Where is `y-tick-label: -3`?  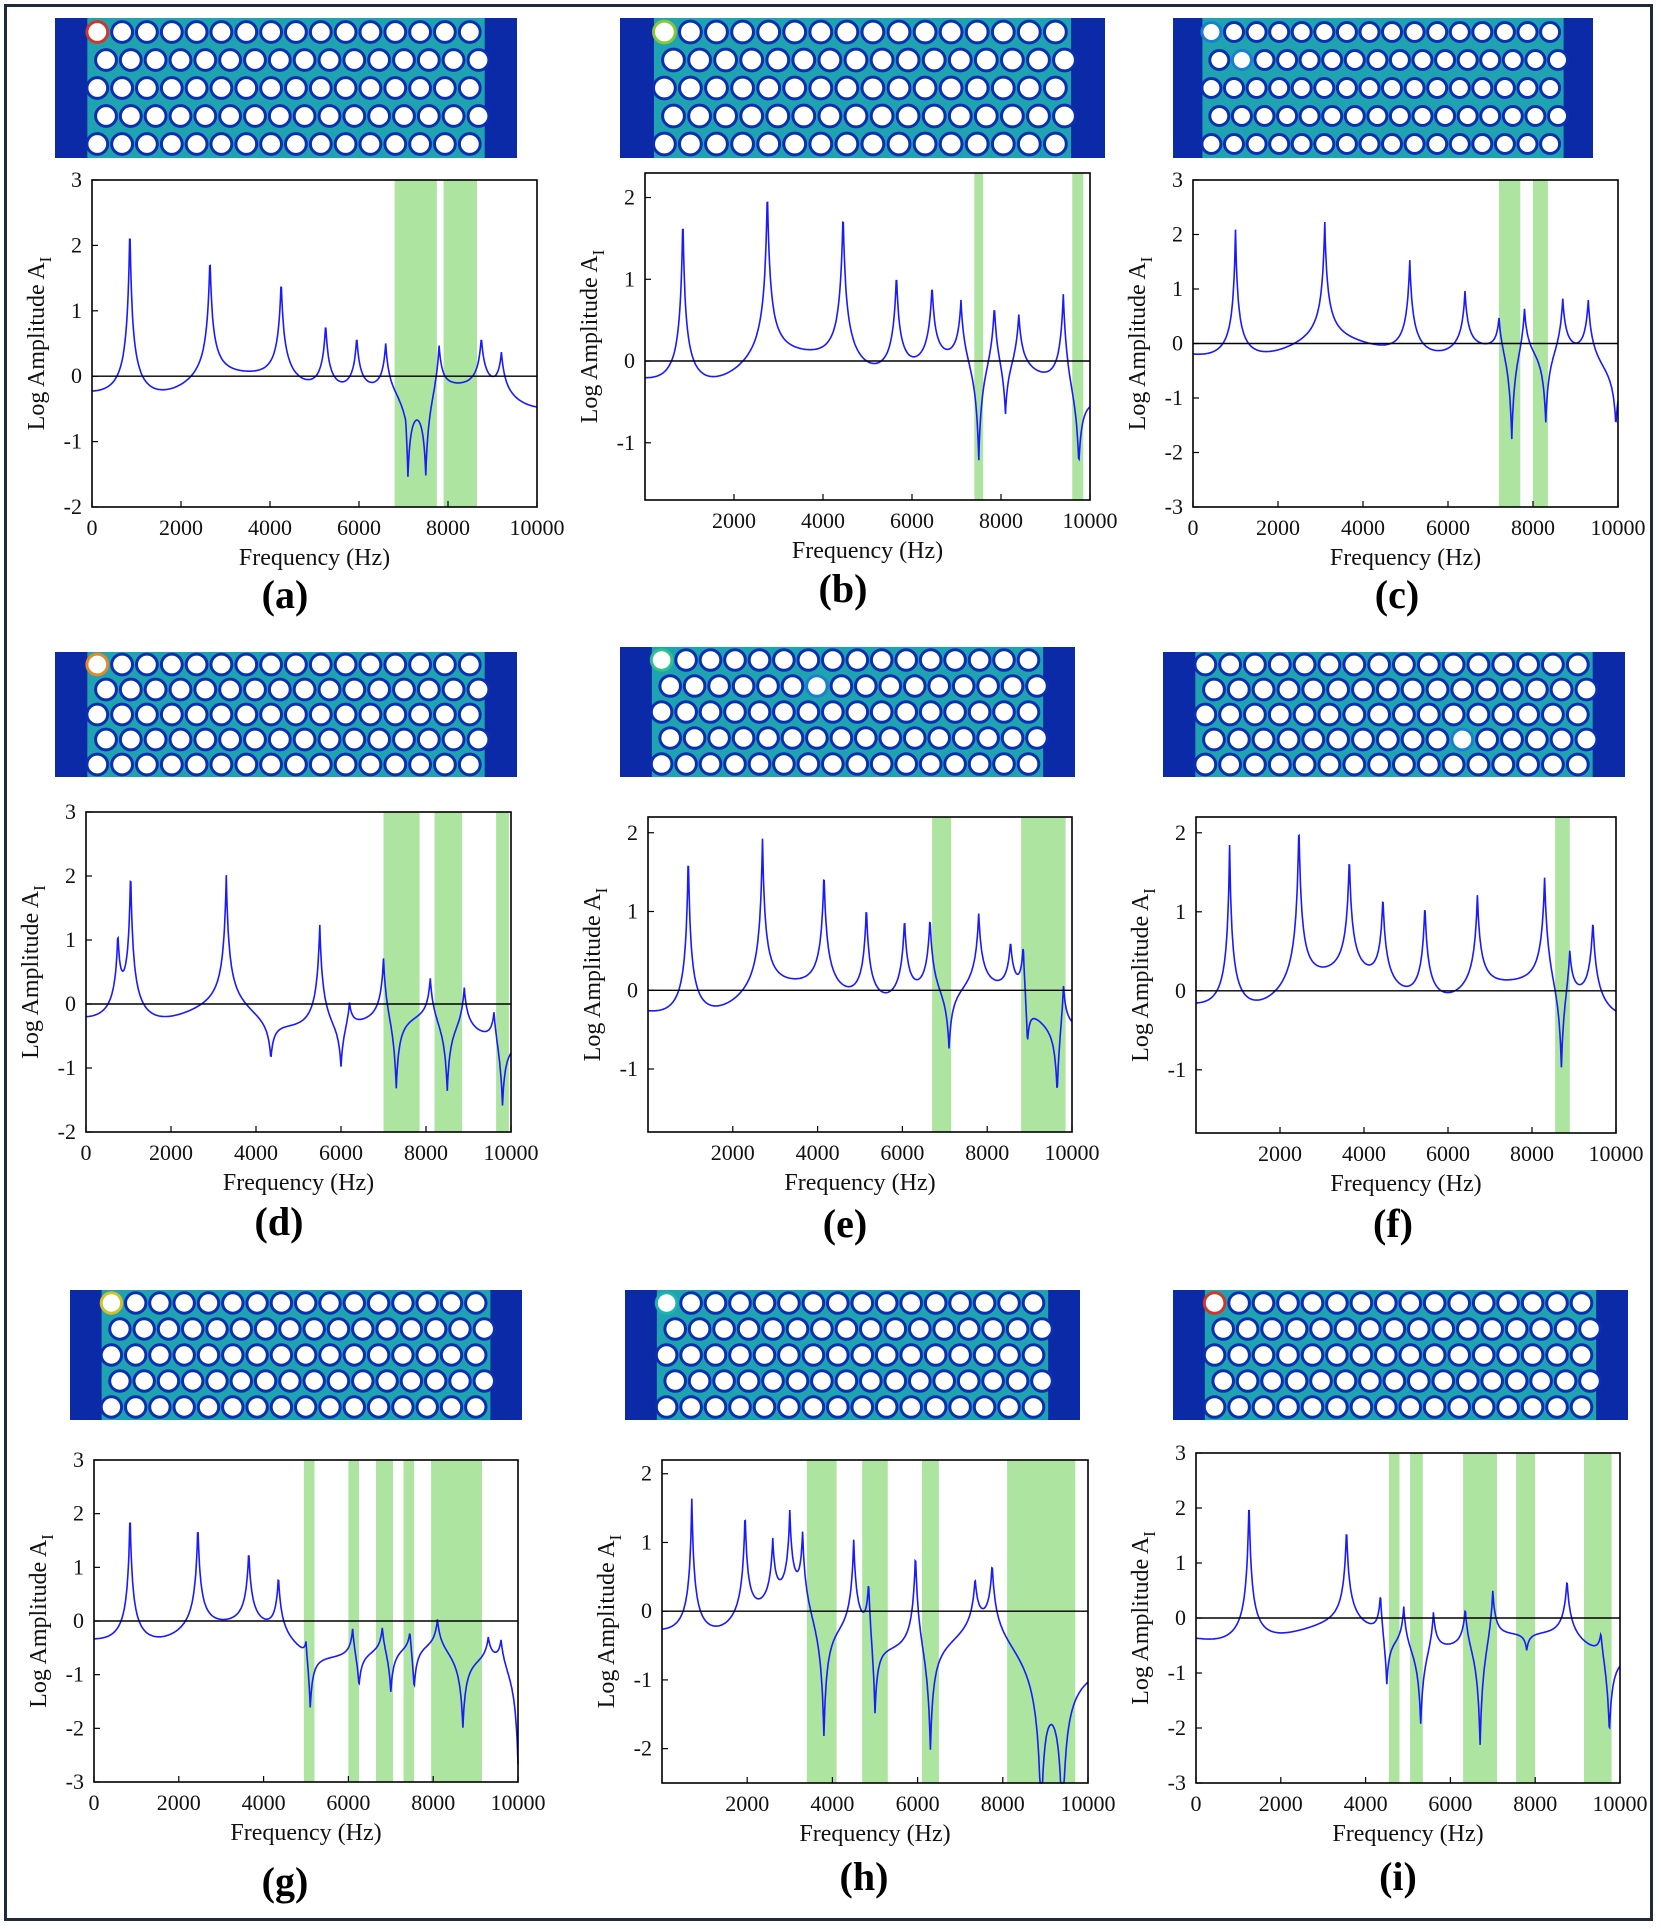
y-tick-label: -3 is located at coordinates (75, 1781).